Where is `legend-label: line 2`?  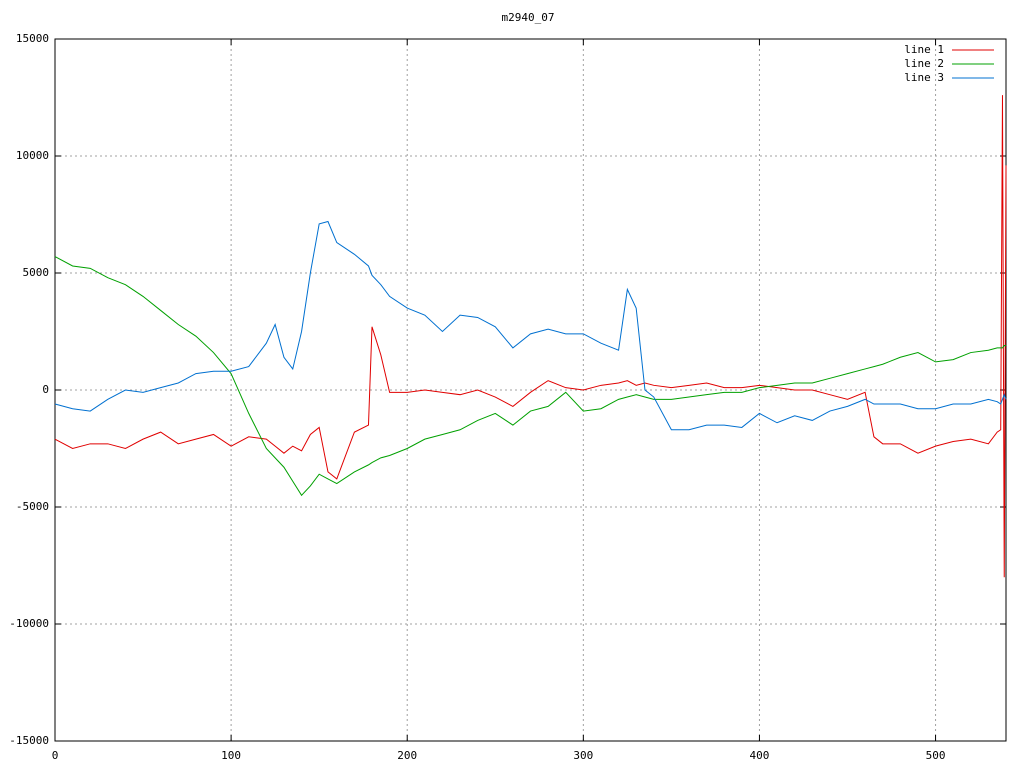
legend-label: line 2 is located at coordinates (924, 63).